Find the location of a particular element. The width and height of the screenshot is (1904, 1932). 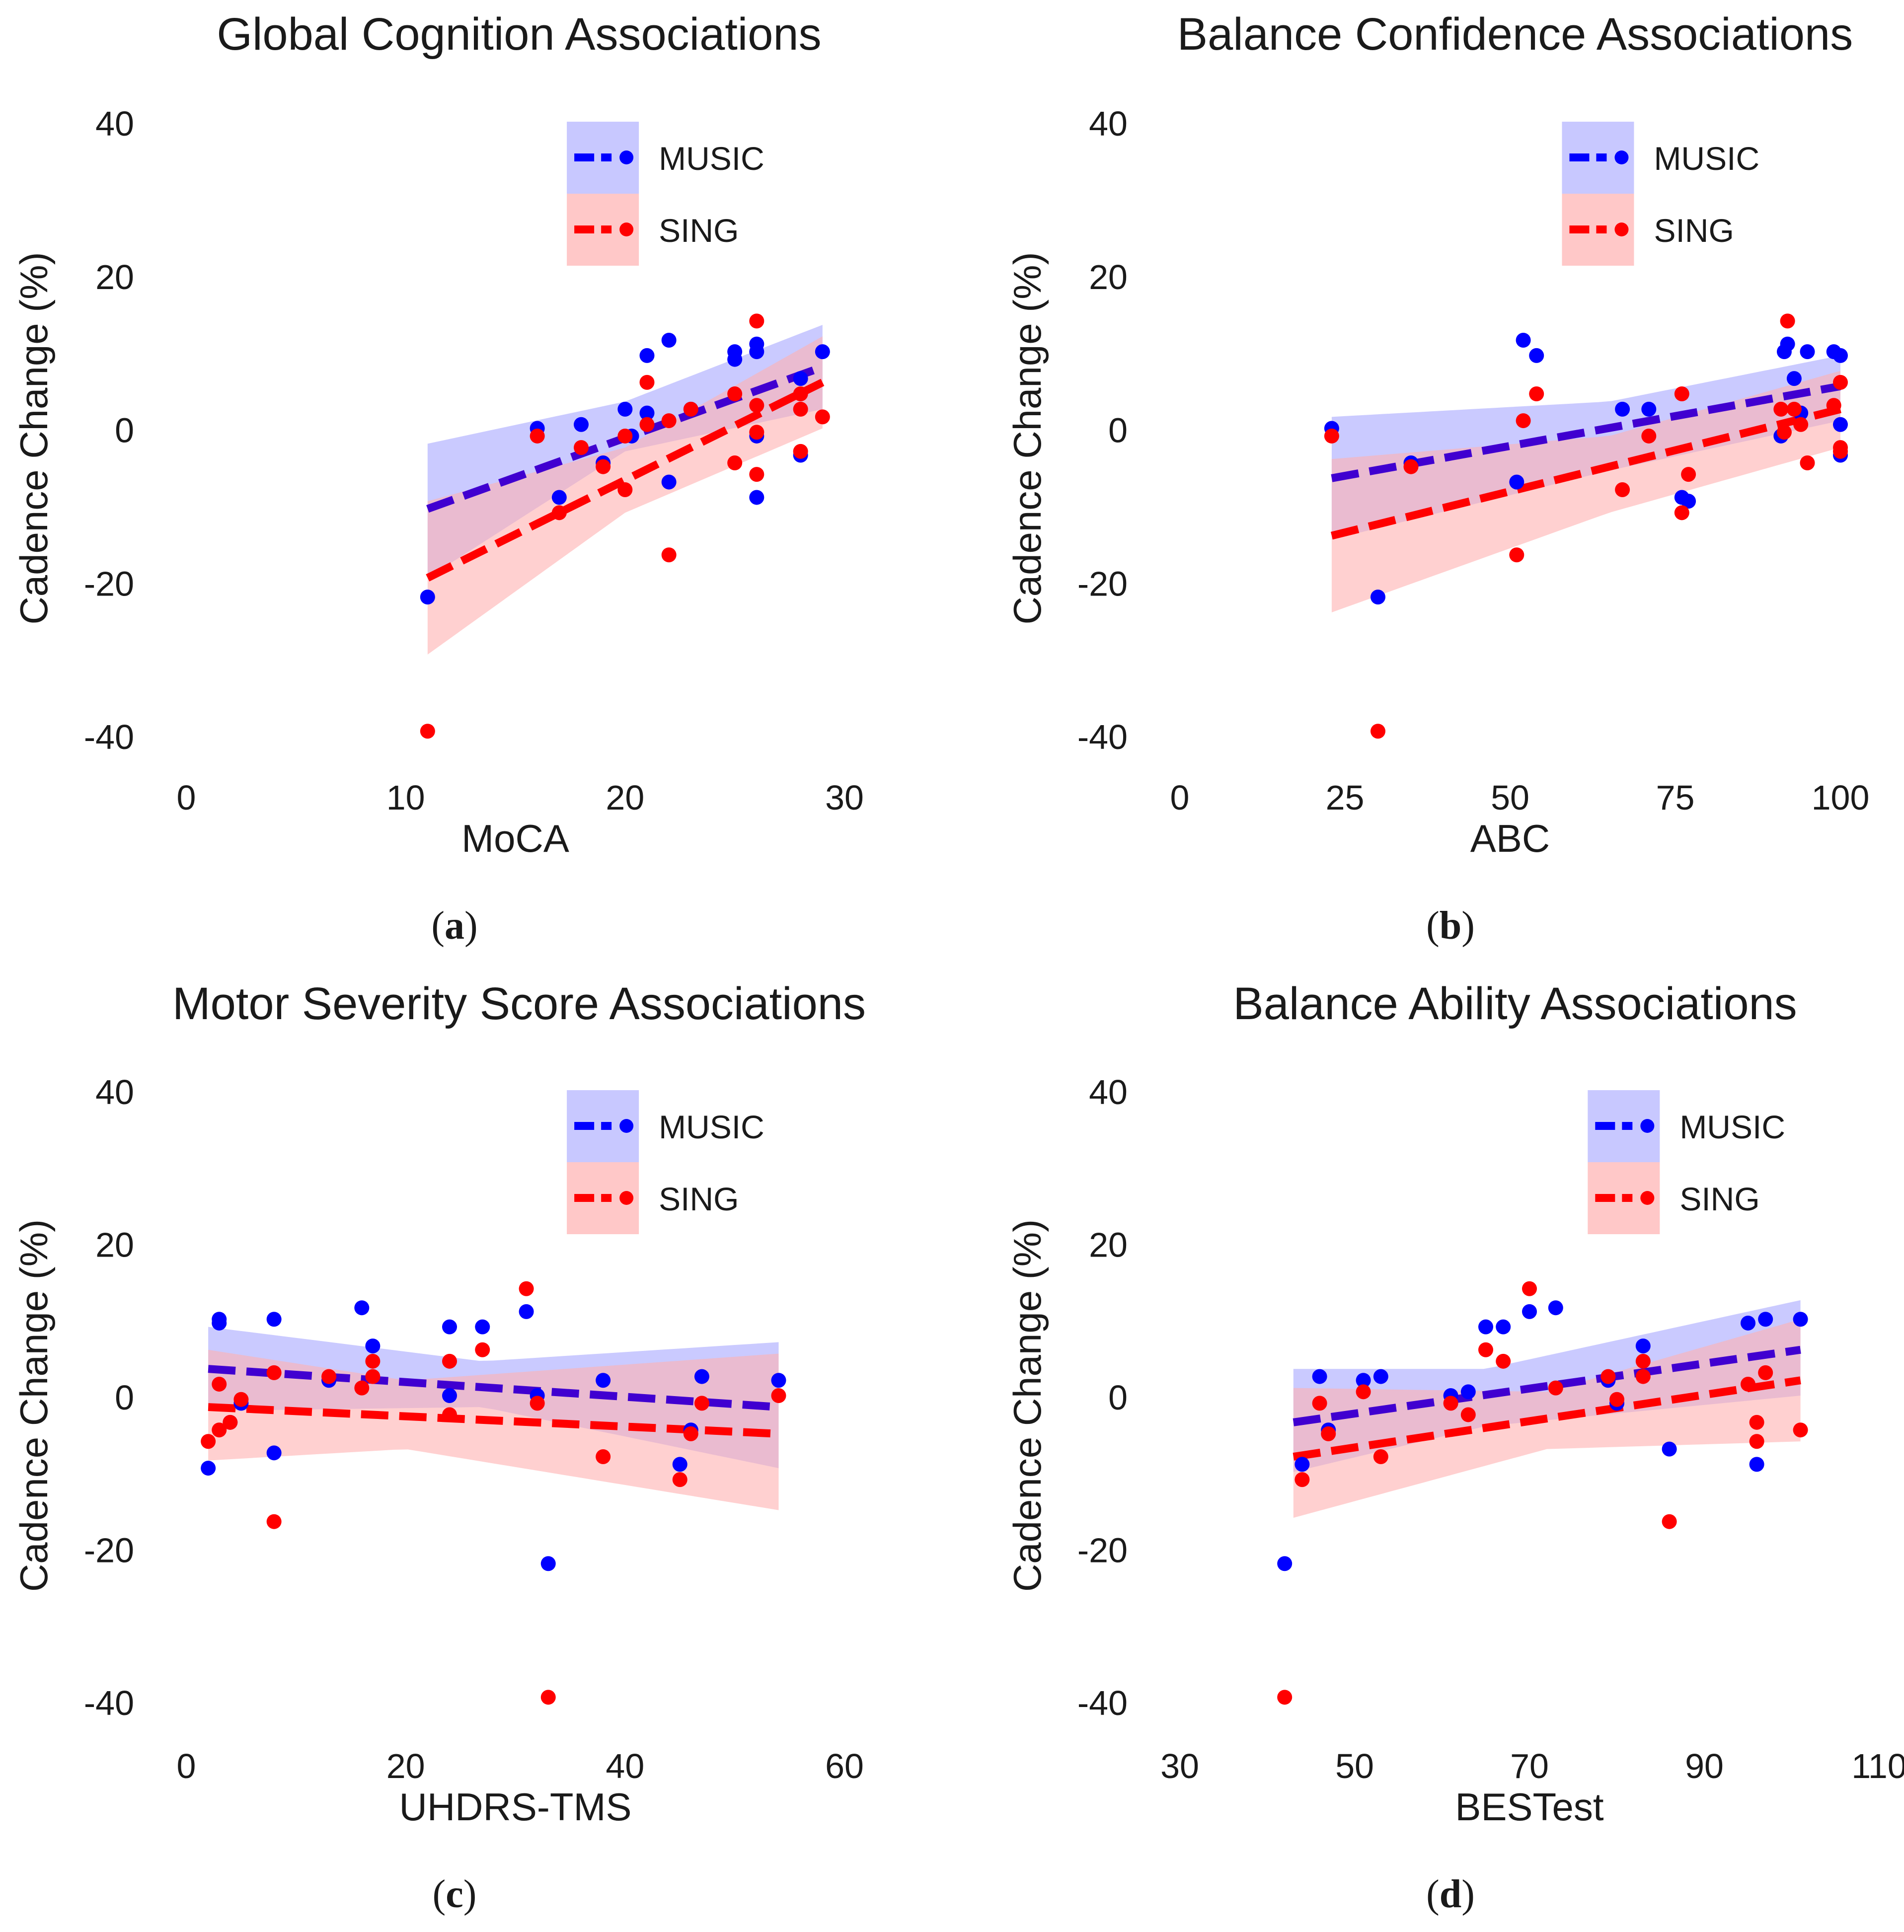

panel-label-open-paren: ( is located at coordinates (1433, 1894).